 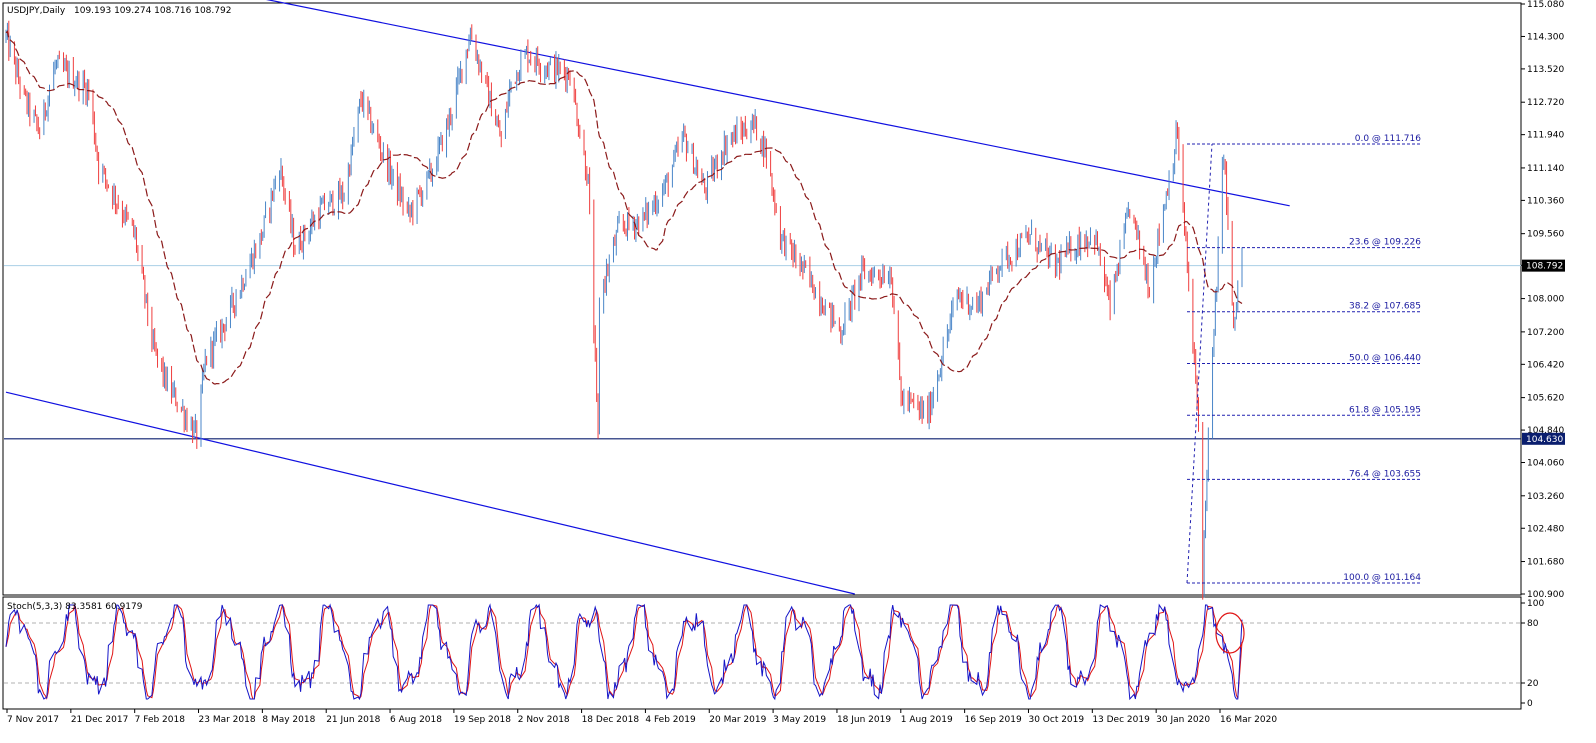 I want to click on lower-channel-line, so click(x=430, y=493).